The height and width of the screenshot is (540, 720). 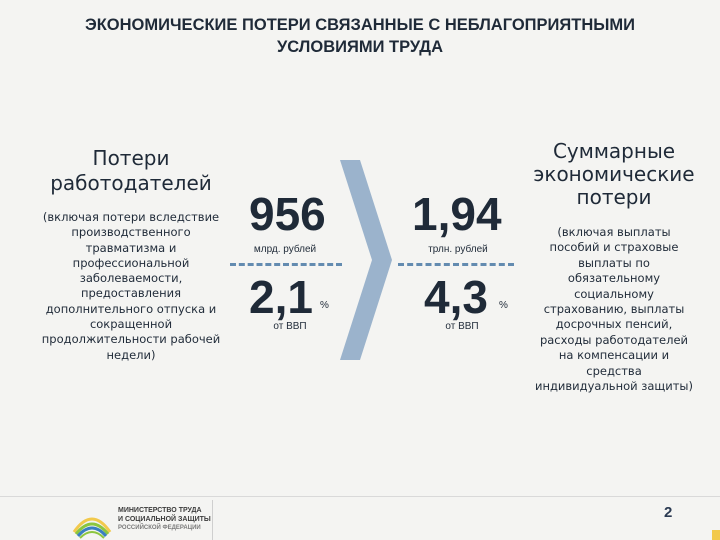 I want to click on employer-desc-line: дополнительного отпуска и, so click(x=131, y=308).